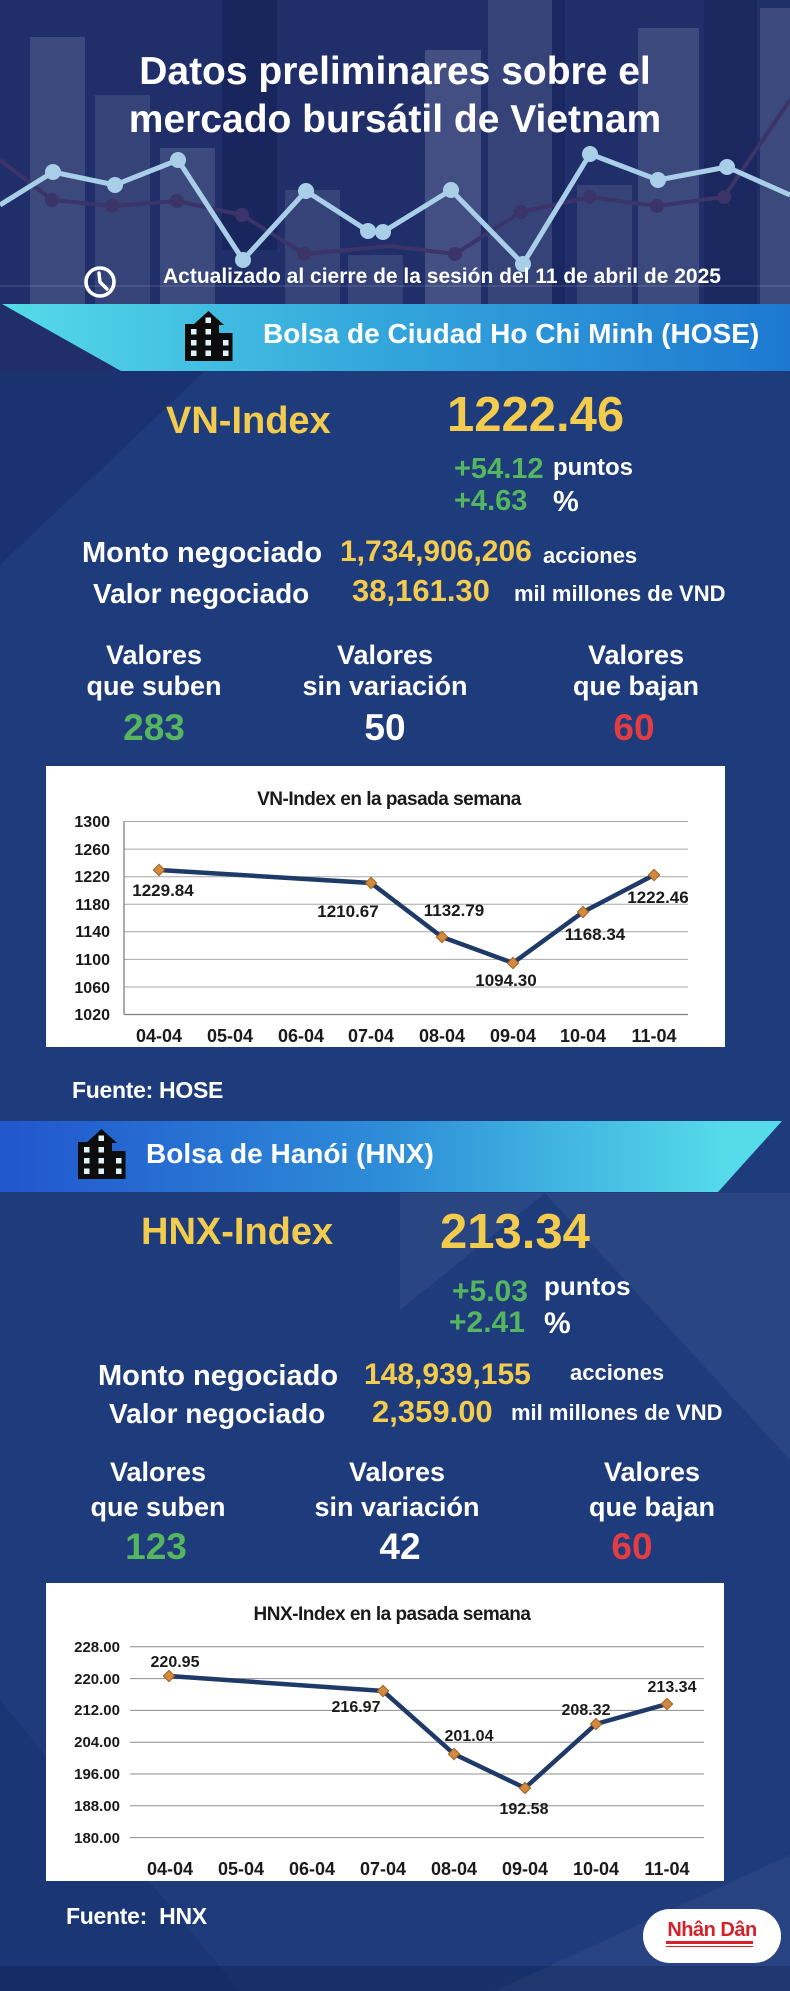 This screenshot has width=790, height=1991. I want to click on svg-text: 1132.79, so click(454, 910).